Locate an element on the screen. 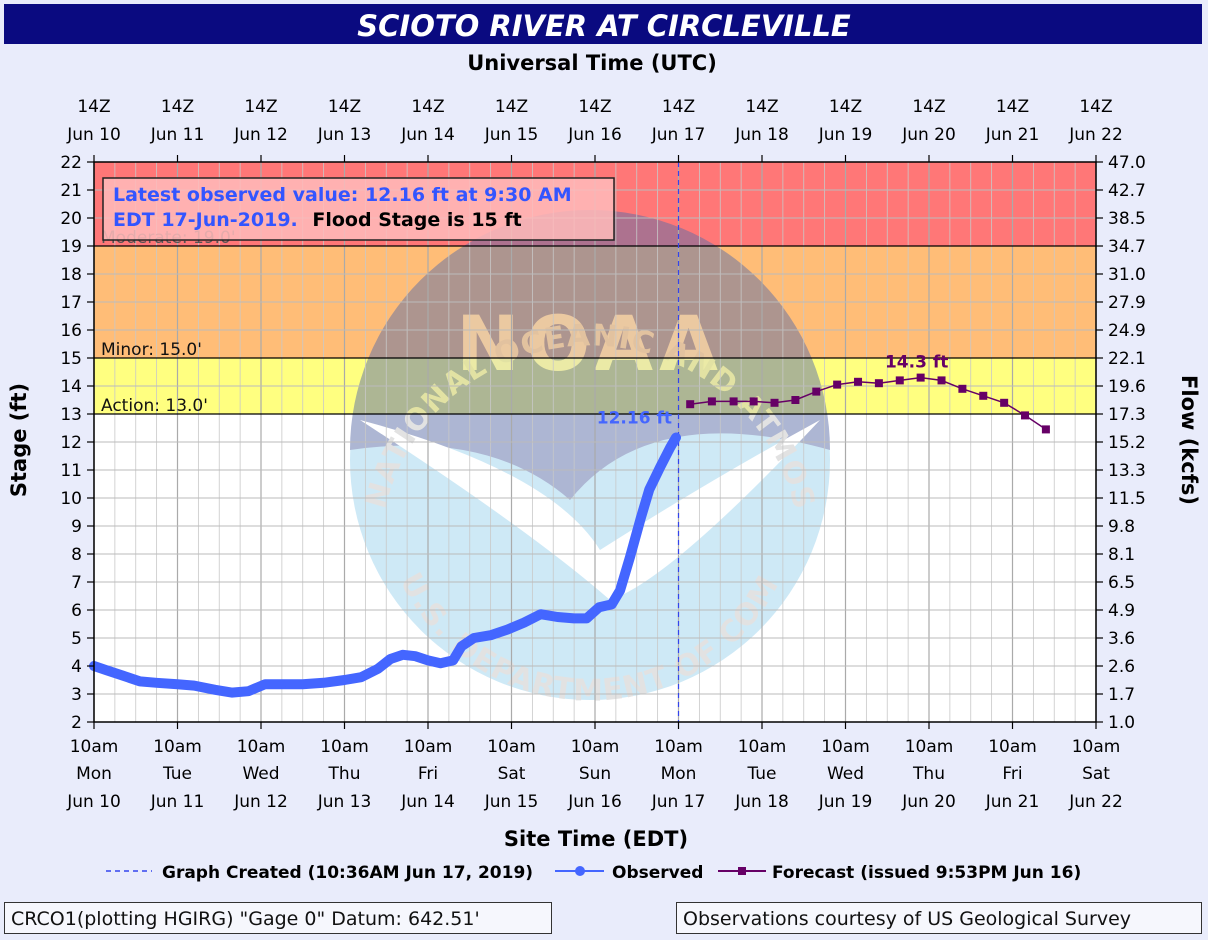  emblem-gull is located at coordinates (590, 510).